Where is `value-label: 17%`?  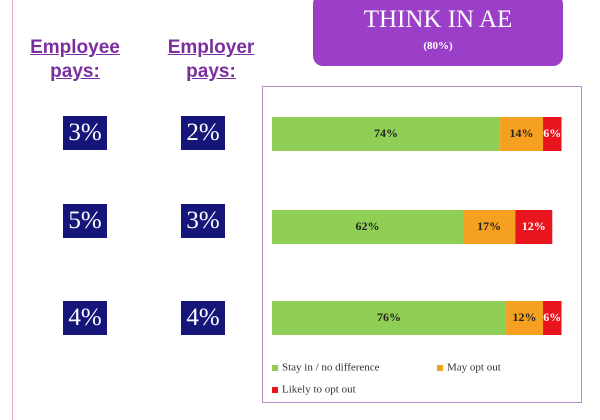
value-label: 17% is located at coordinates (489, 226).